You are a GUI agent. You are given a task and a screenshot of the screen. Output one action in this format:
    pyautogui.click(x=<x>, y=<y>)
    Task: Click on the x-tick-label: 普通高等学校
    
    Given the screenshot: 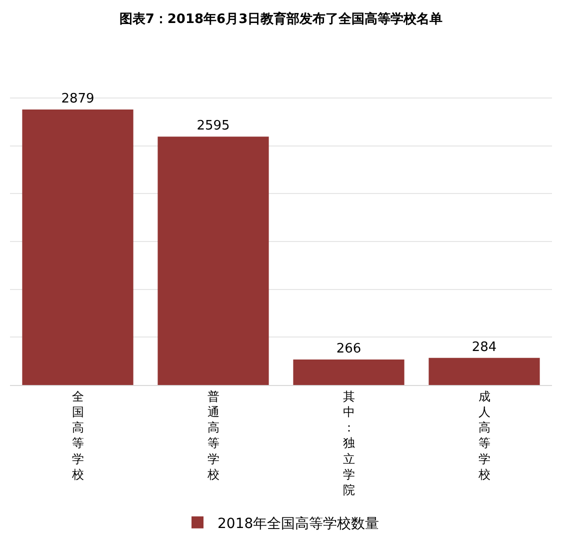 What is the action you would take?
    pyautogui.click(x=213, y=435)
    